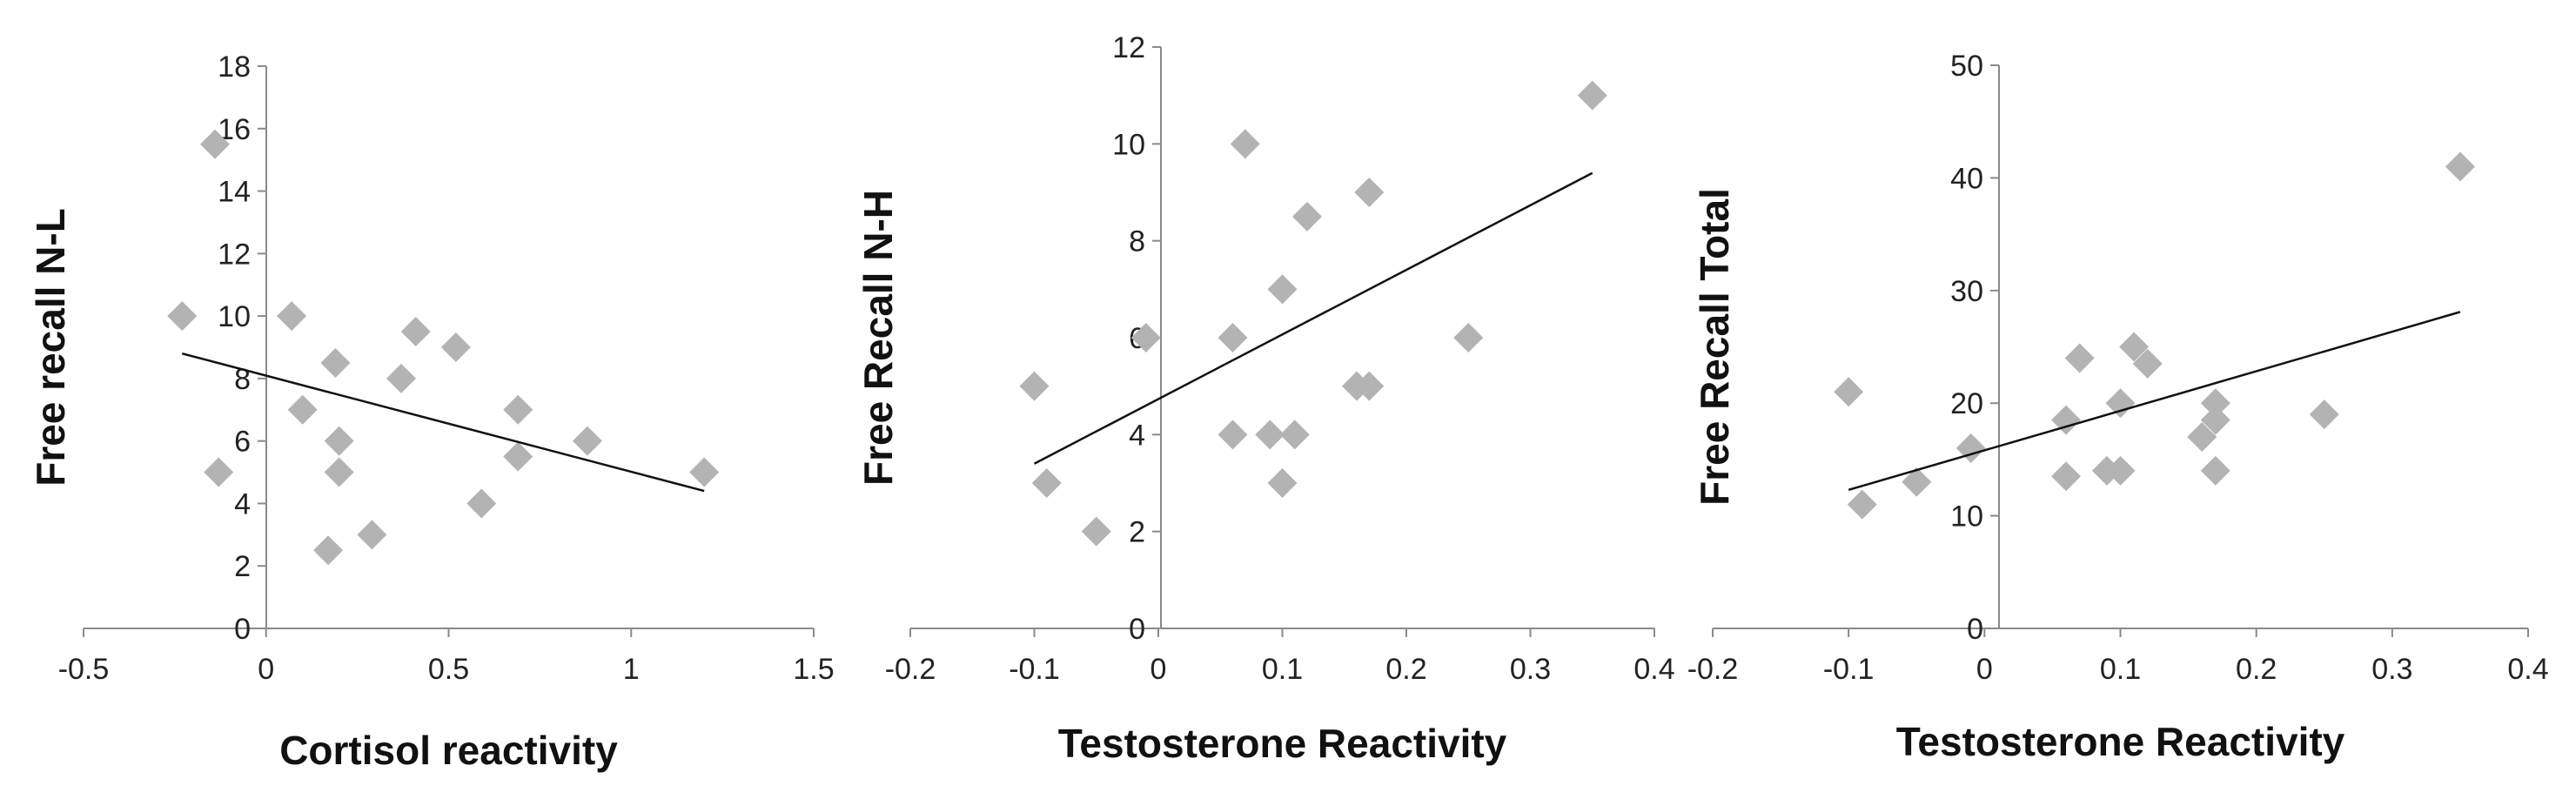 The height and width of the screenshot is (799, 2576). I want to click on chart-1-x-tick-label: 0, so click(266, 669).